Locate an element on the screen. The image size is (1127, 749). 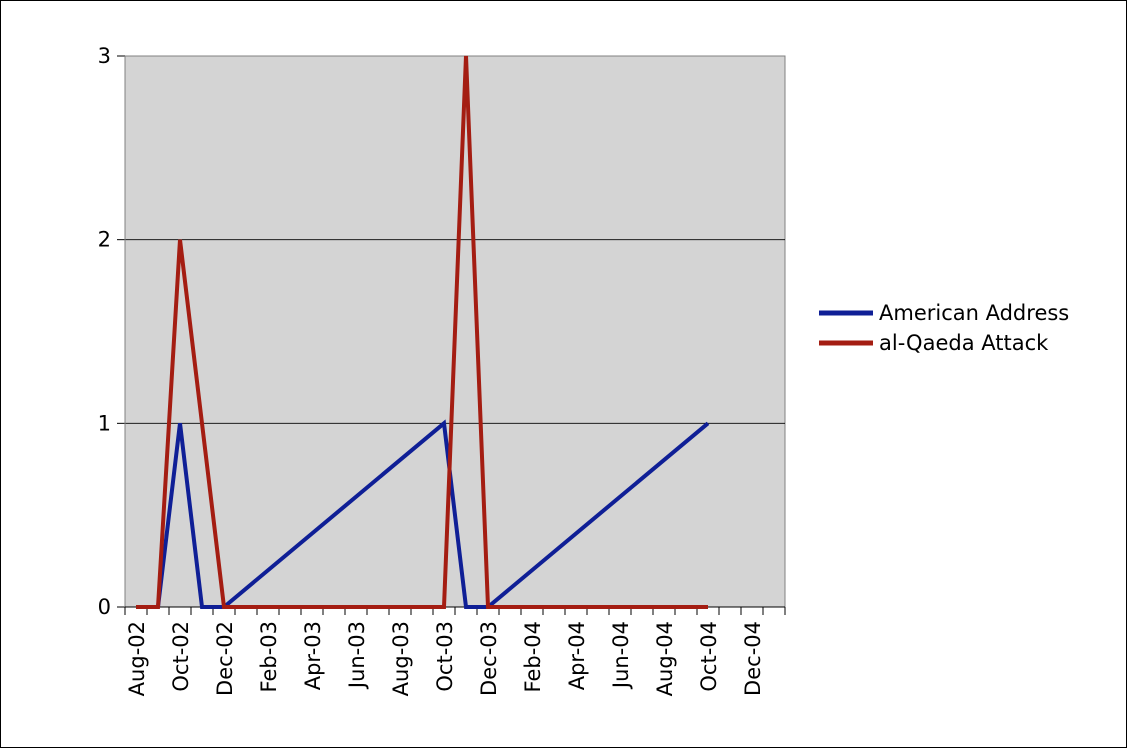
x-tick-label: Feb-03 is located at coordinates (269, 656).